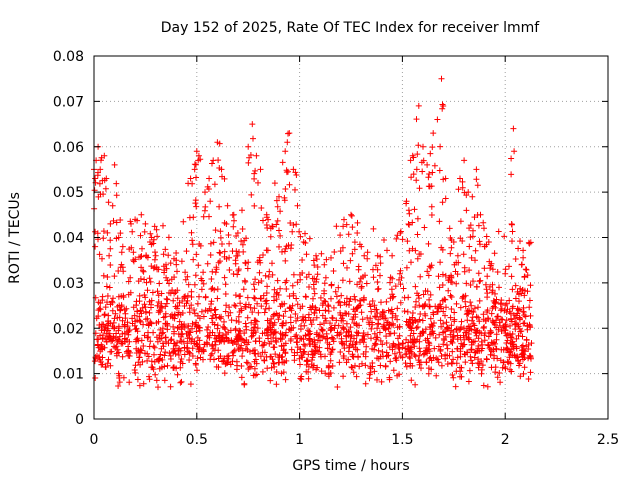  Describe the element at coordinates (68, 148) in the screenshot. I see `y-tick-label: 0.06` at that location.